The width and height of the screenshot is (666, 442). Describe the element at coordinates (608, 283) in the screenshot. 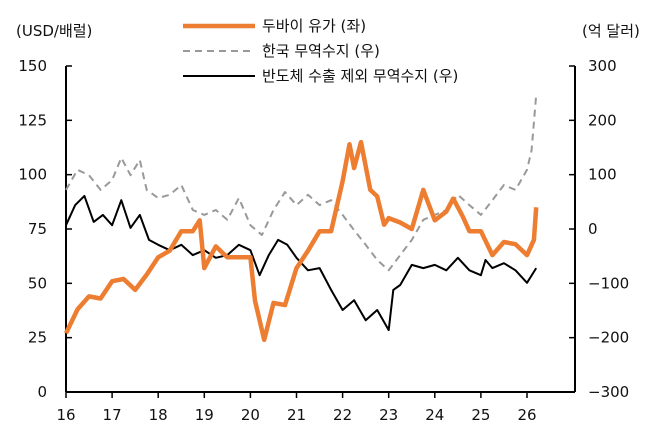

I see `right-tick-label: −100` at that location.